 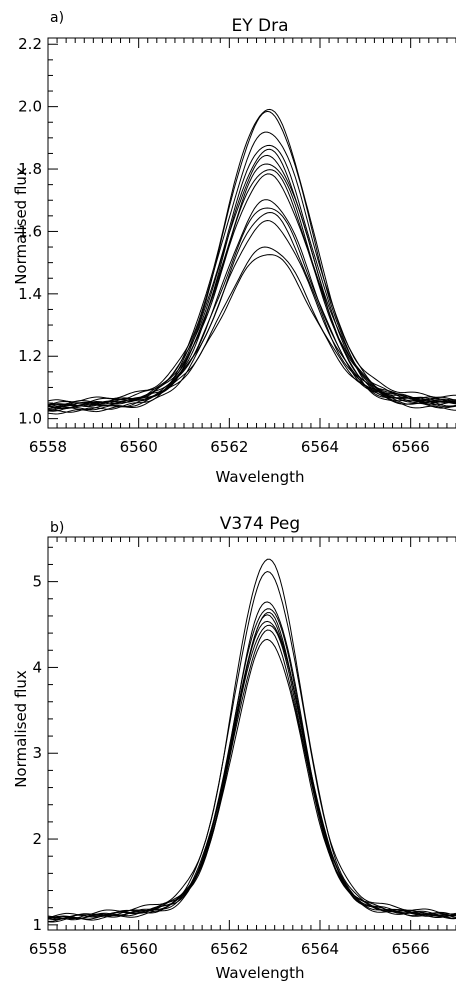 I want to click on y-tick-label-a: 1.2, so click(x=30, y=356).